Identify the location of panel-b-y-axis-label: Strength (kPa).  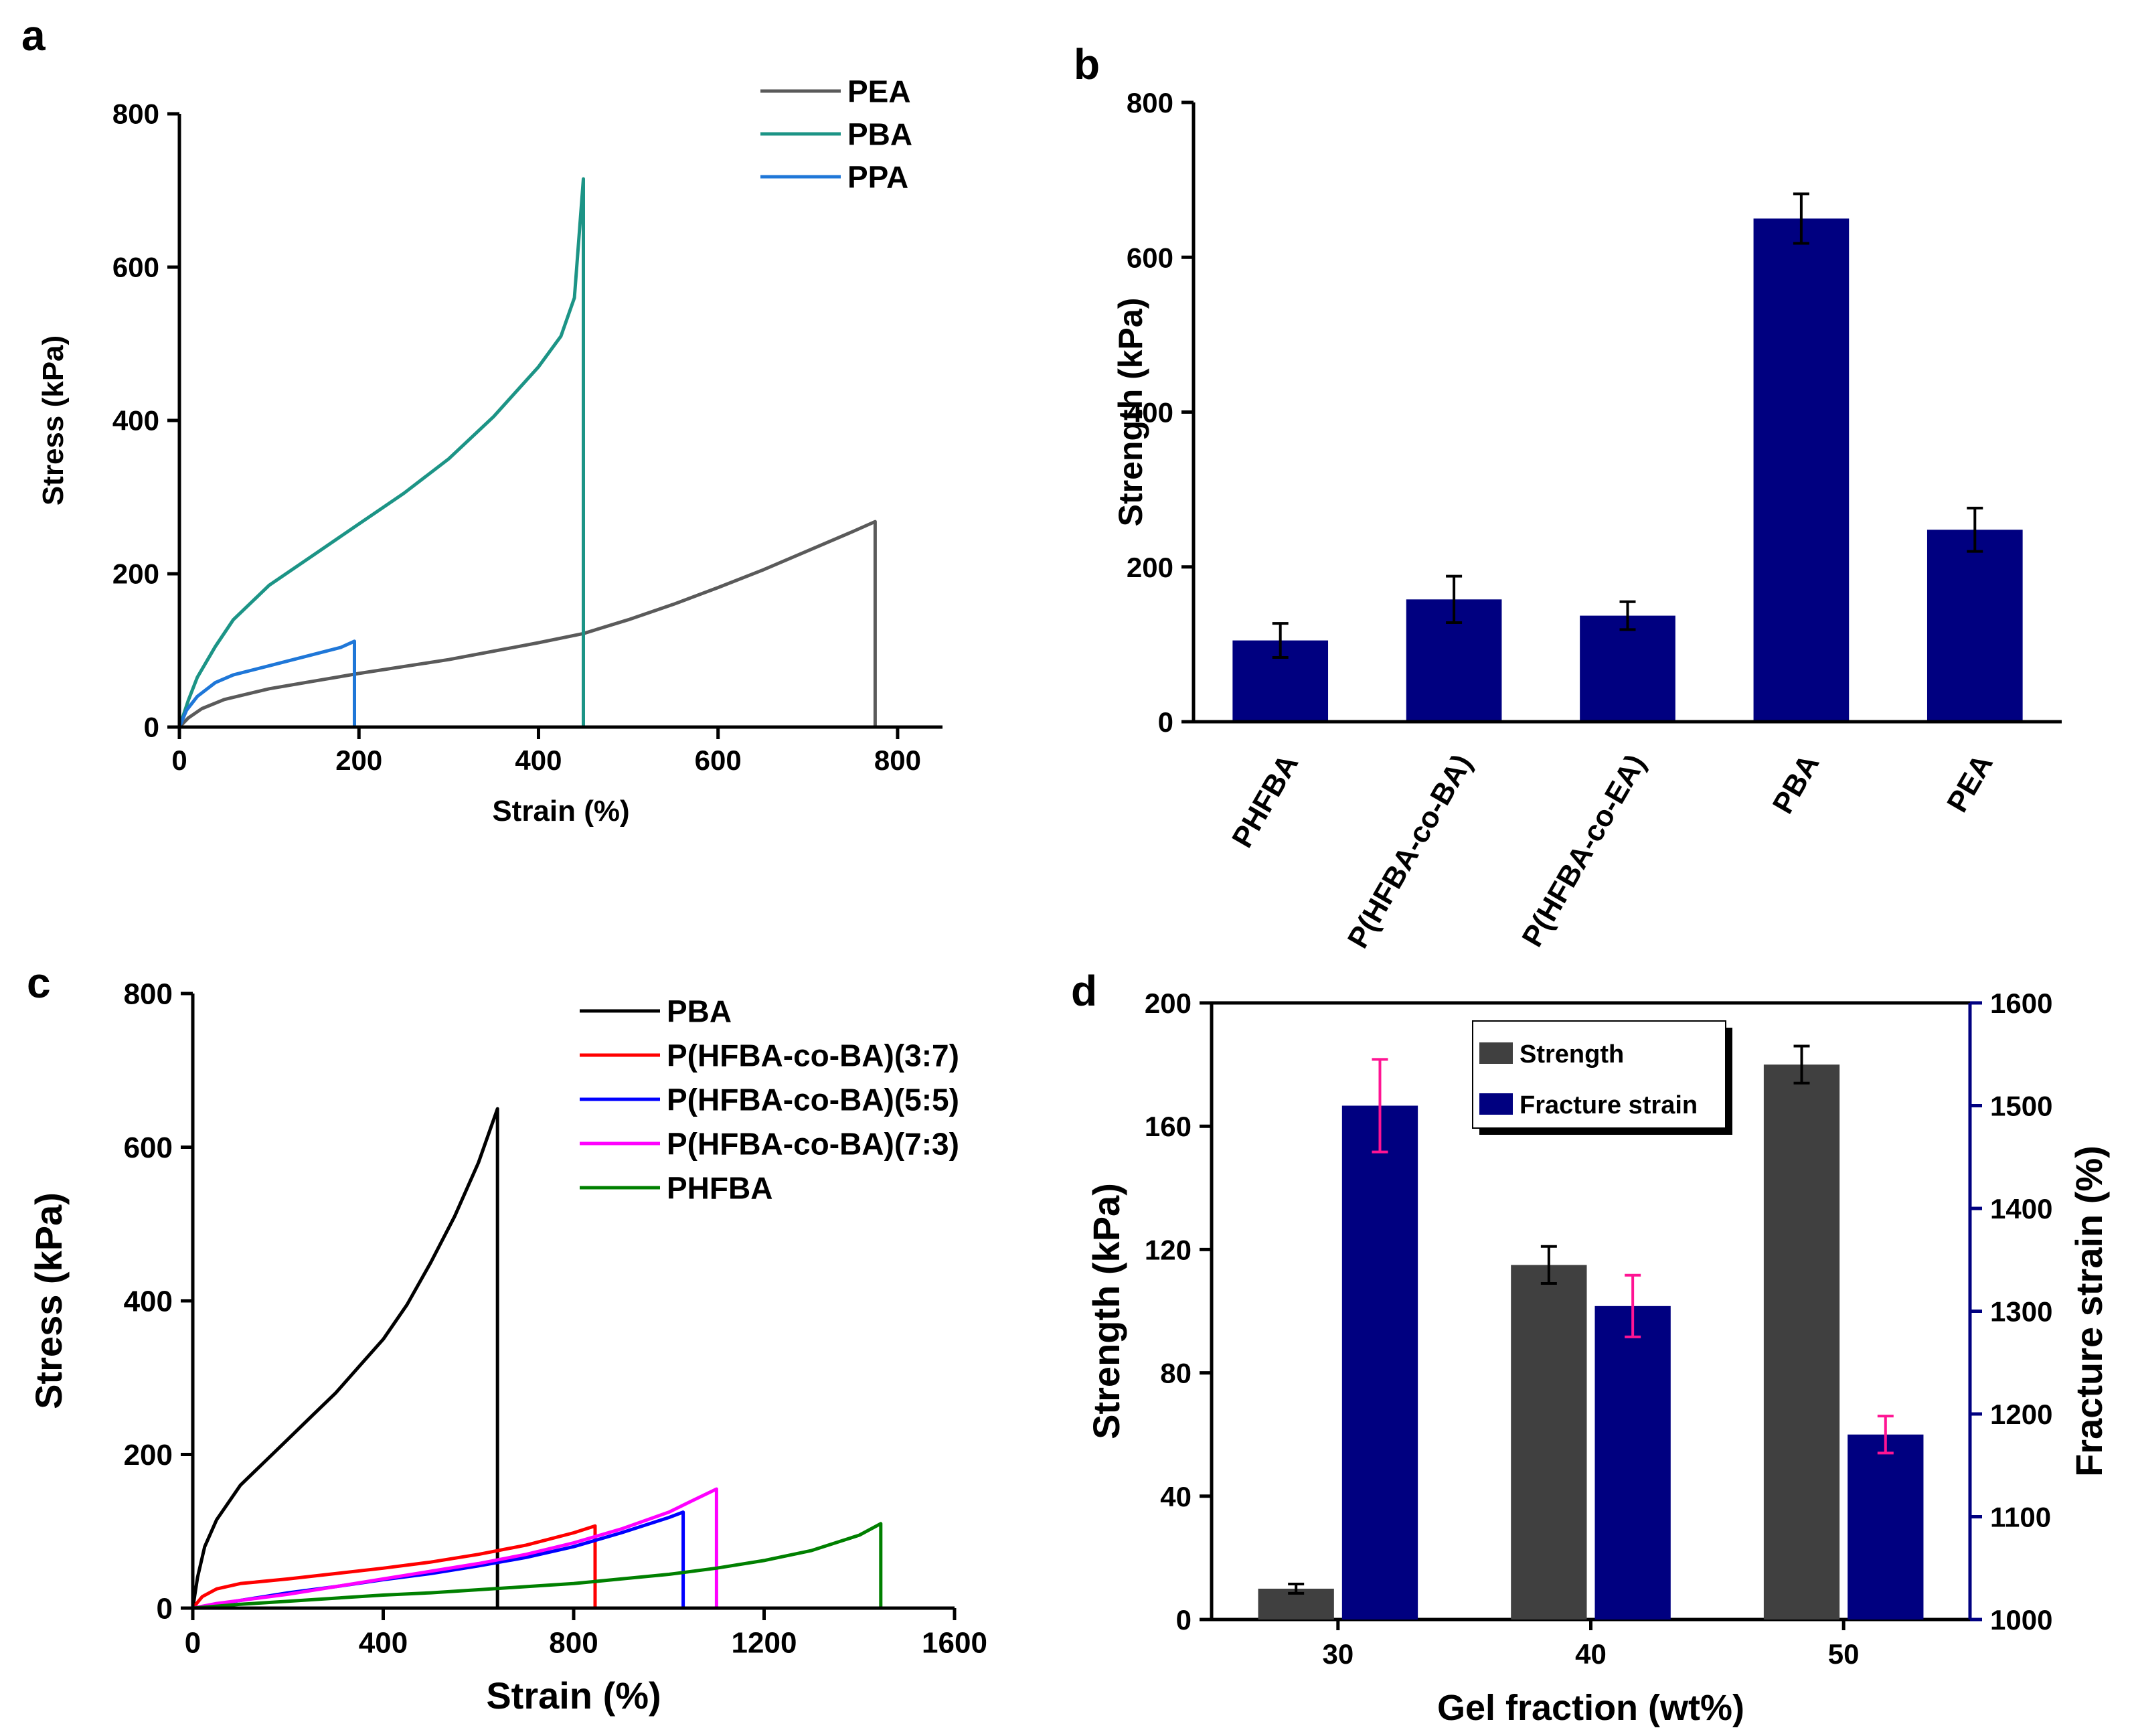
(1130, 412).